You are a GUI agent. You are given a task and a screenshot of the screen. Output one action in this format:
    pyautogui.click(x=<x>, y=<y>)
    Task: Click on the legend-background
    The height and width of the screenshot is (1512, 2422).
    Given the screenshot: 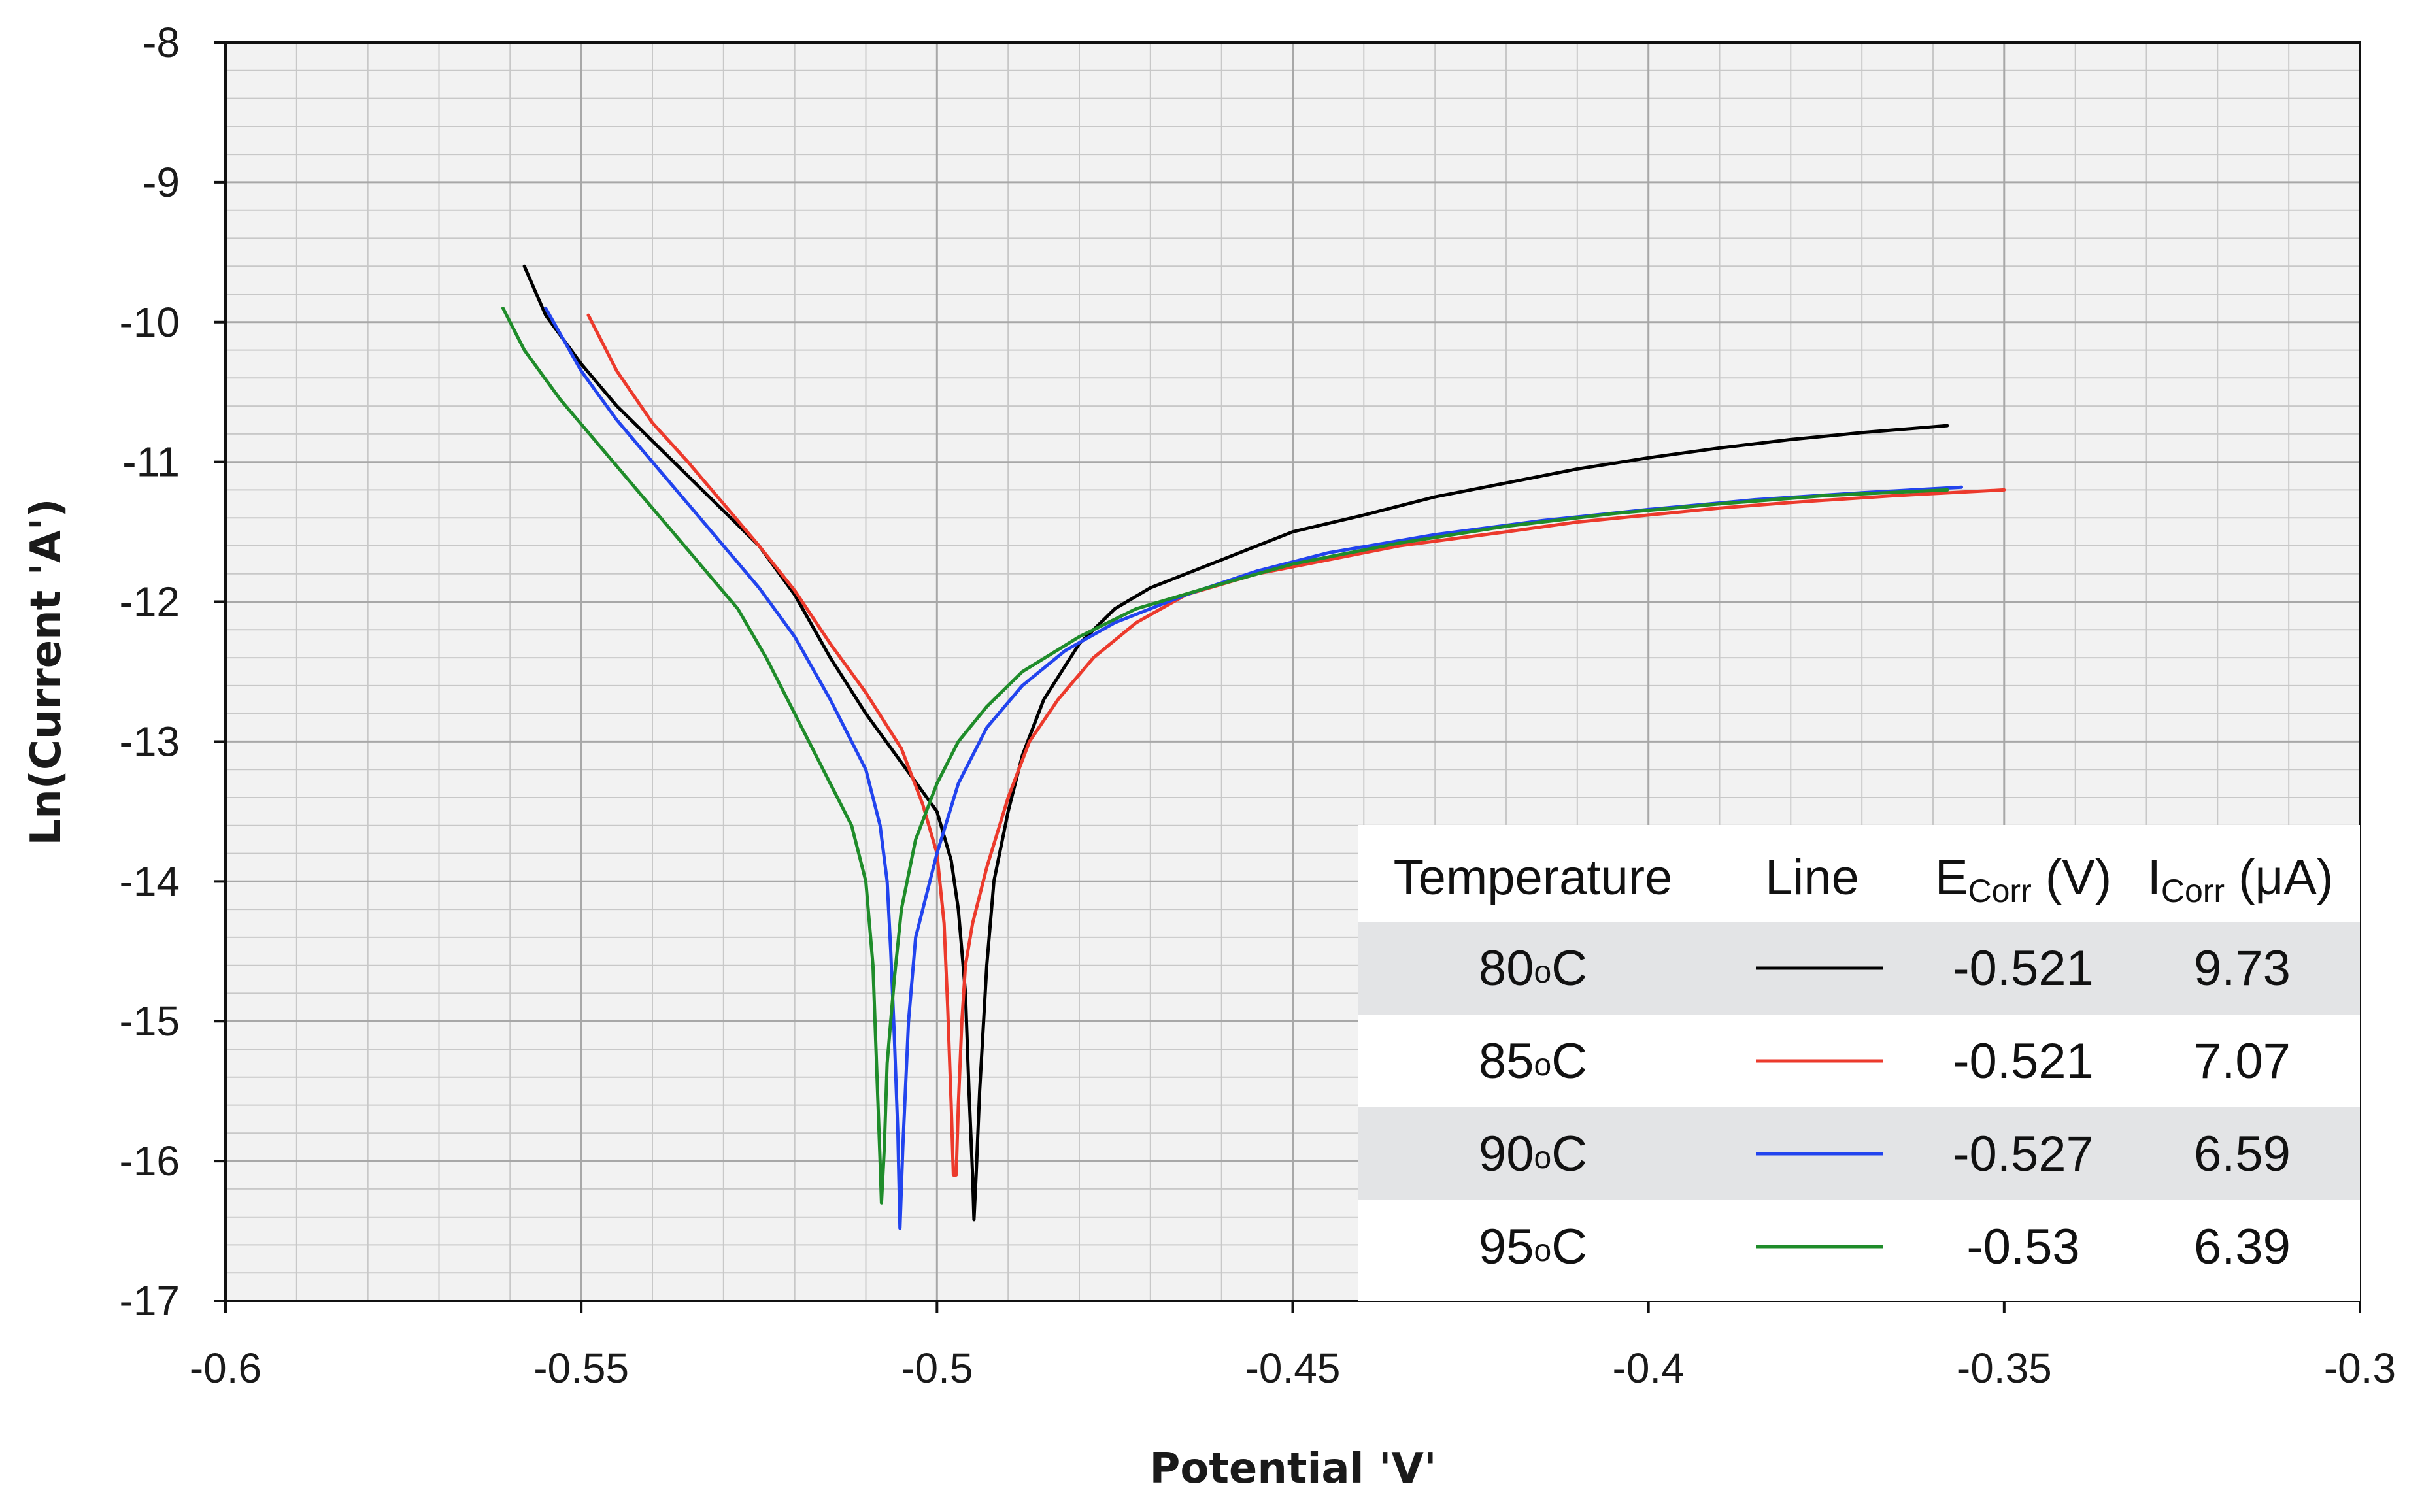 What is the action you would take?
    pyautogui.click(x=1859, y=1063)
    